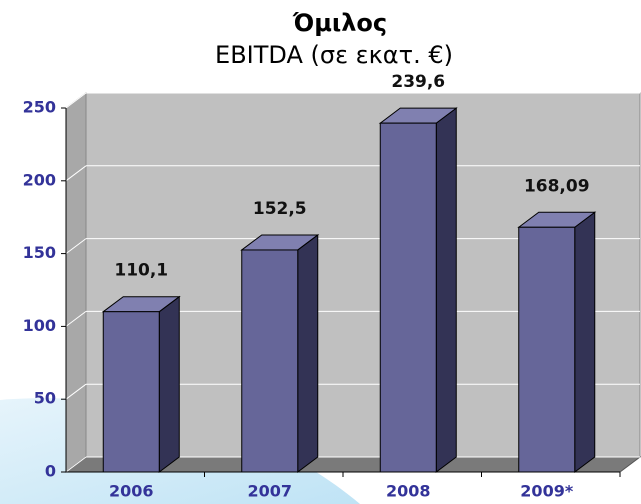 This screenshot has width=641, height=504. What do you see at coordinates (39, 325) in the screenshot?
I see `y-tick-label: 100` at bounding box center [39, 325].